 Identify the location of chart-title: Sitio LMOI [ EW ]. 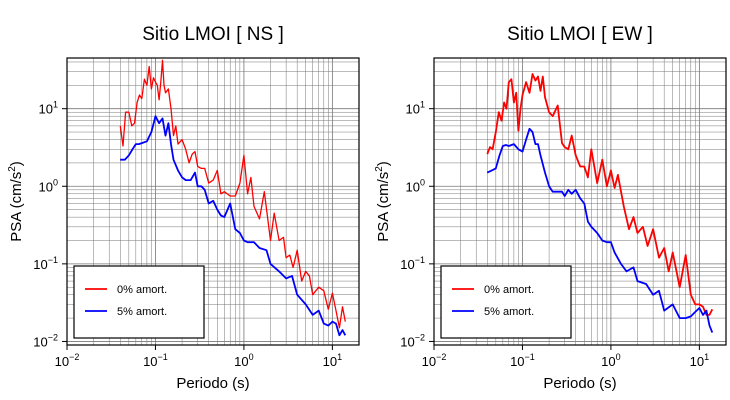
(580, 34).